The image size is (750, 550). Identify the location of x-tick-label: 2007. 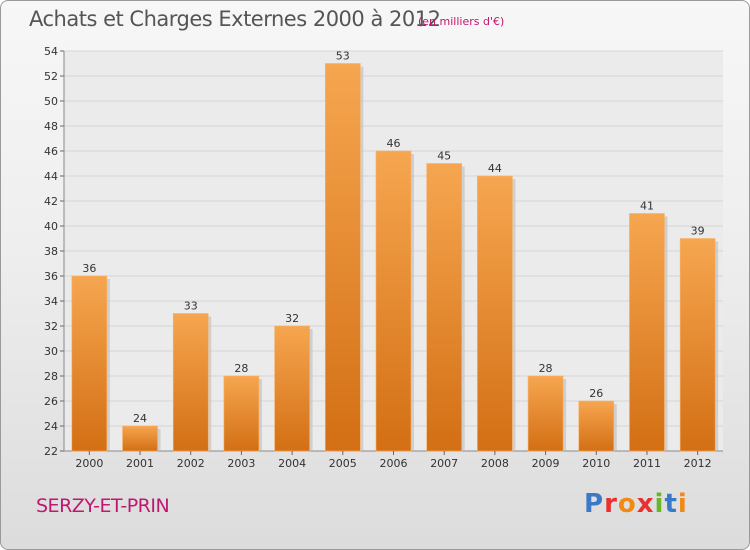
(444, 463).